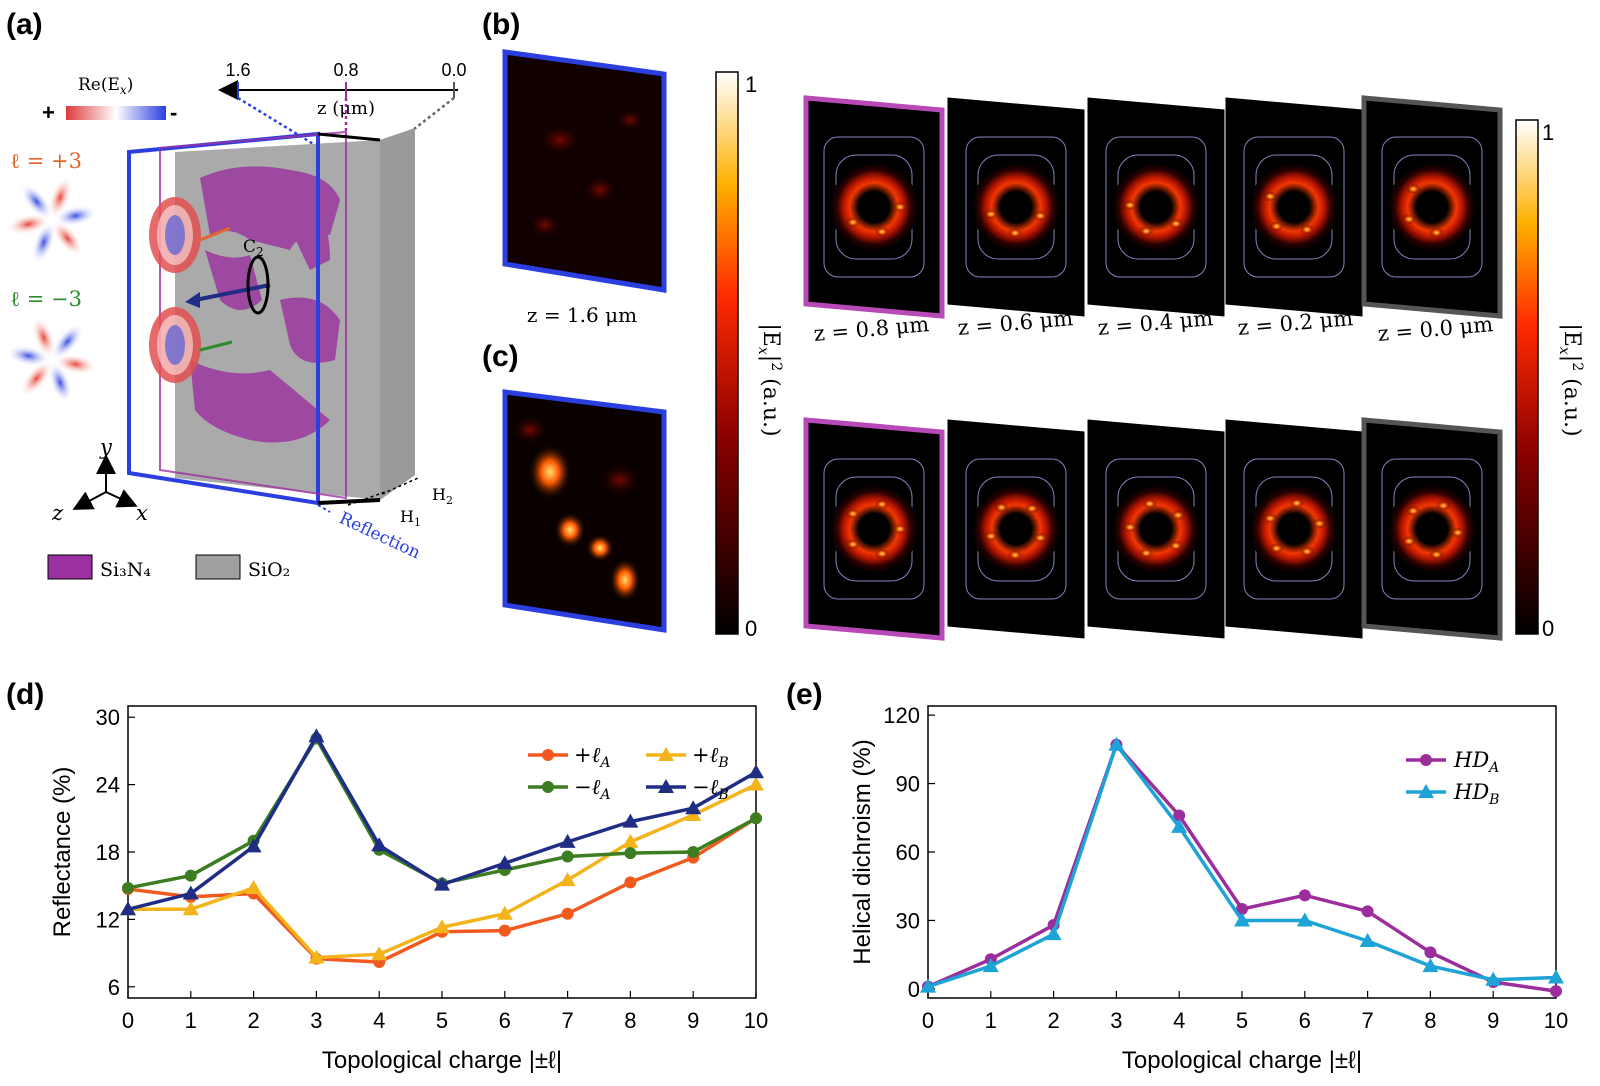 This screenshot has width=1600, height=1086. I want to click on x-axis-label: Topological charge |±ℓ|, so click(1242, 1060).